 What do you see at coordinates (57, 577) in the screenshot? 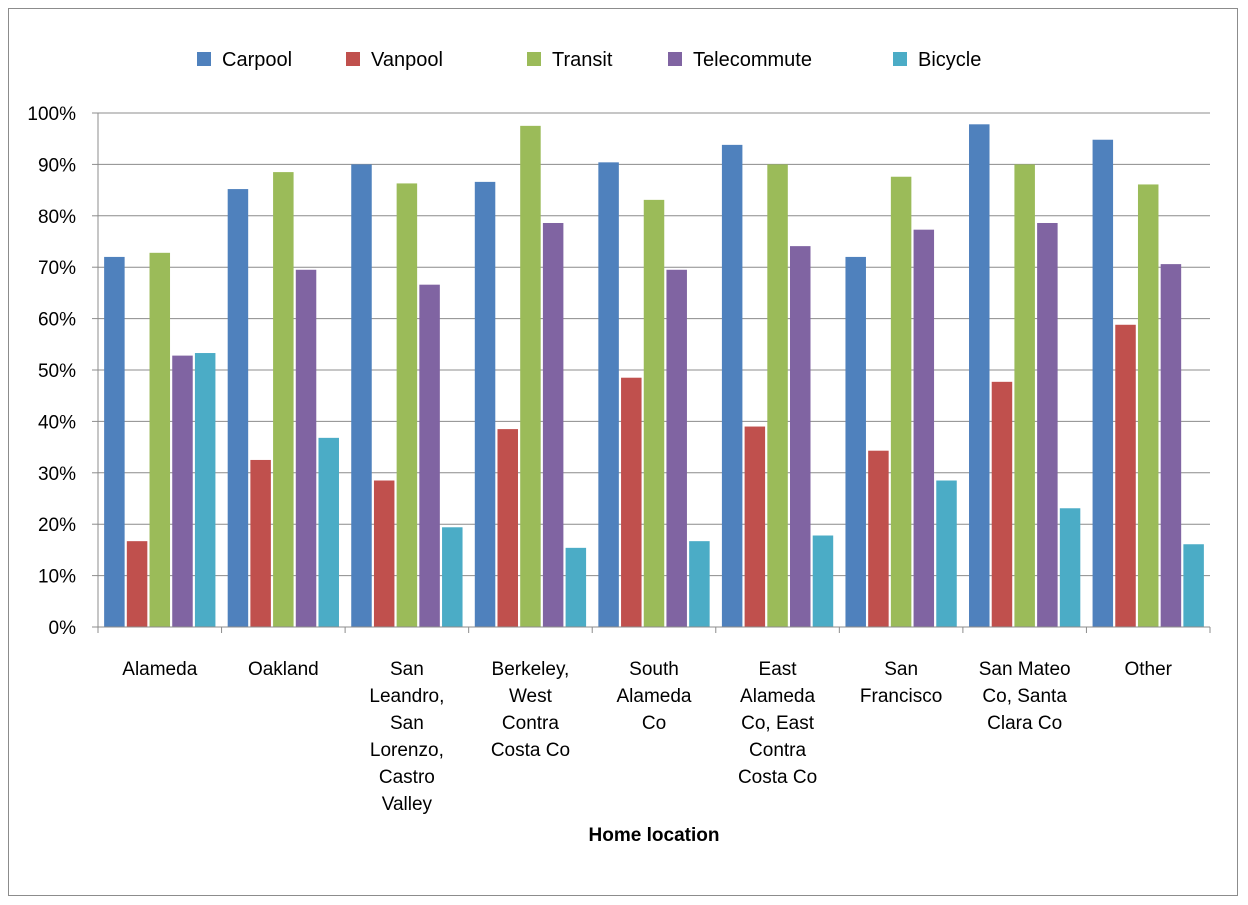
I see `y-tick-label: 10%` at bounding box center [57, 577].